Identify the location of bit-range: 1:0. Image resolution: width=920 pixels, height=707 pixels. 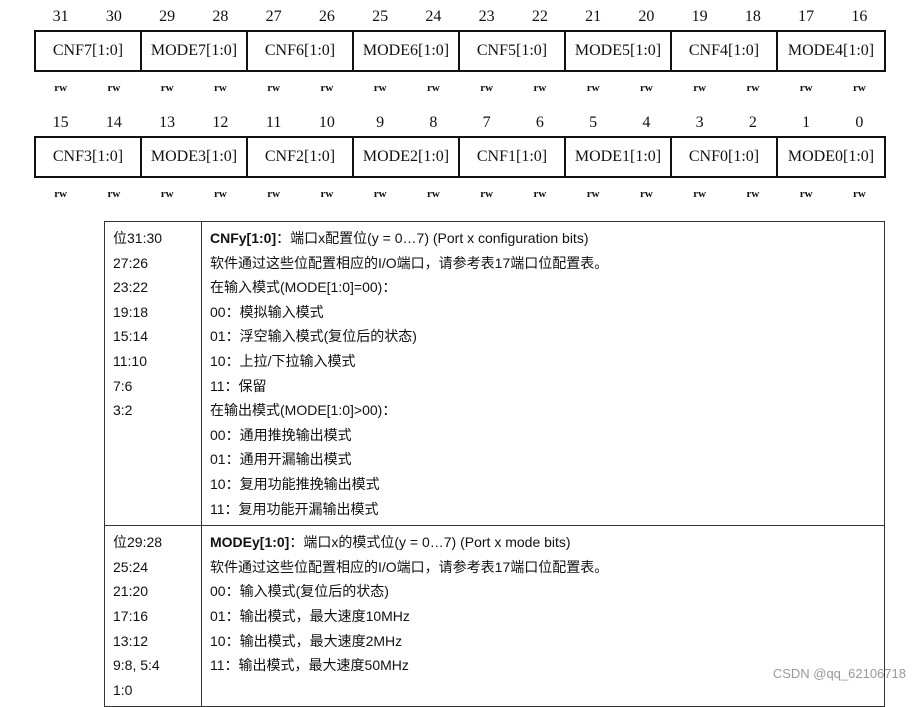
(123, 689).